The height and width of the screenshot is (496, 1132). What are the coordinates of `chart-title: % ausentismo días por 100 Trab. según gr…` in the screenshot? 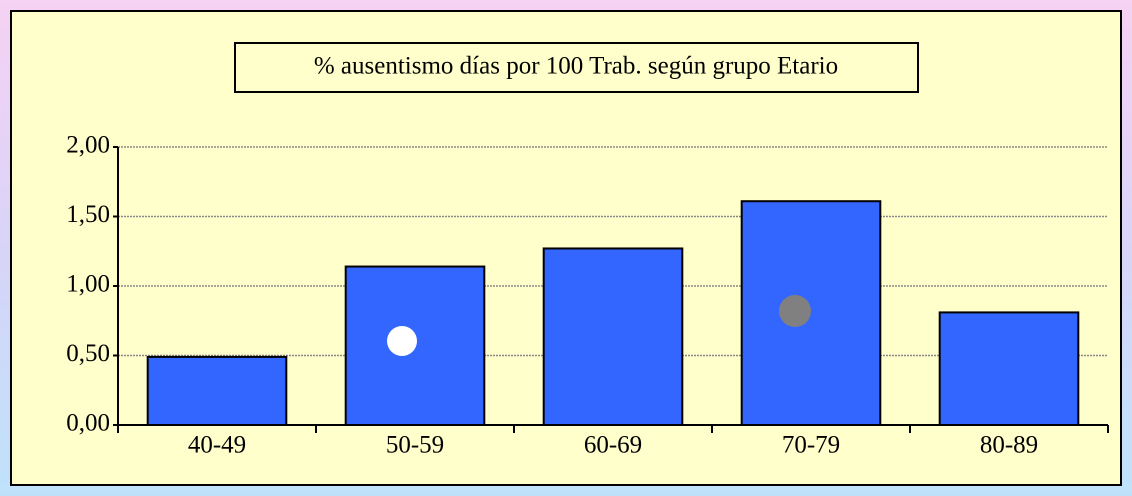 It's located at (576, 66).